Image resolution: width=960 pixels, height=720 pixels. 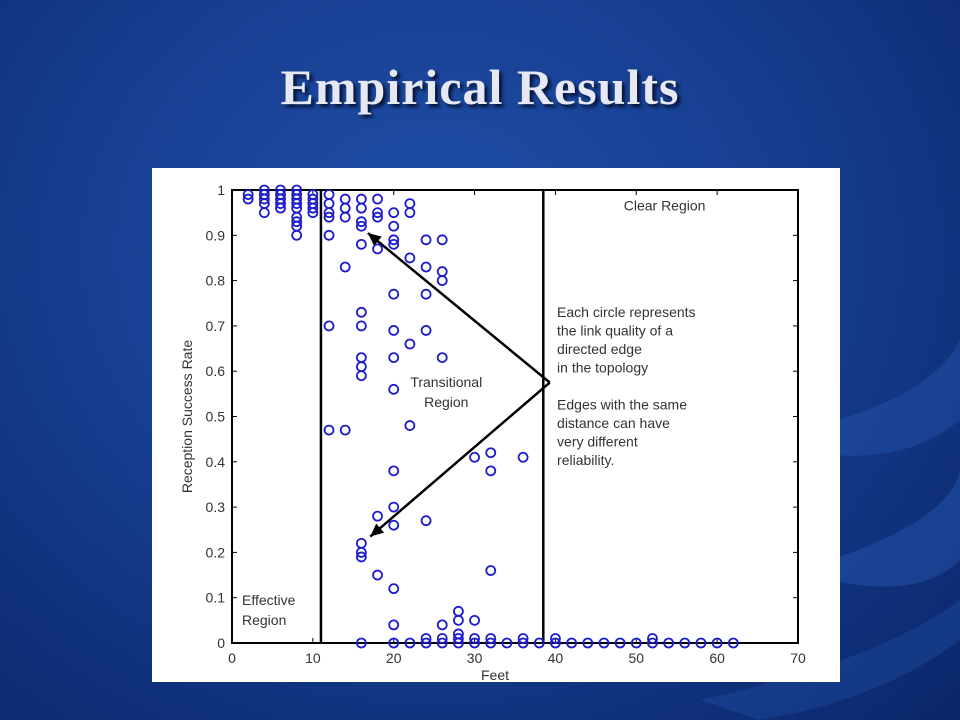 I want to click on annotation-arrow-up-head, so click(x=374, y=239).